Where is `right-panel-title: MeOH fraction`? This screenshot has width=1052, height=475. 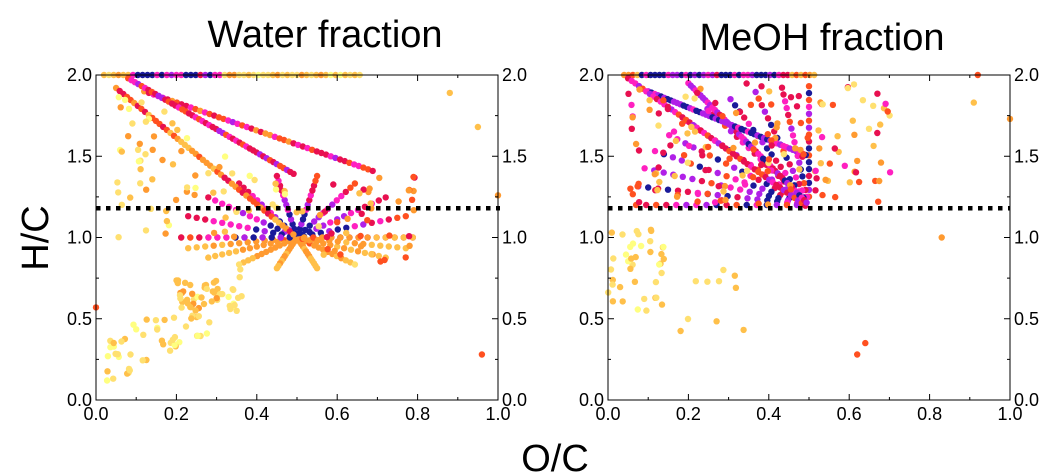 right-panel-title: MeOH fraction is located at coordinates (822, 38).